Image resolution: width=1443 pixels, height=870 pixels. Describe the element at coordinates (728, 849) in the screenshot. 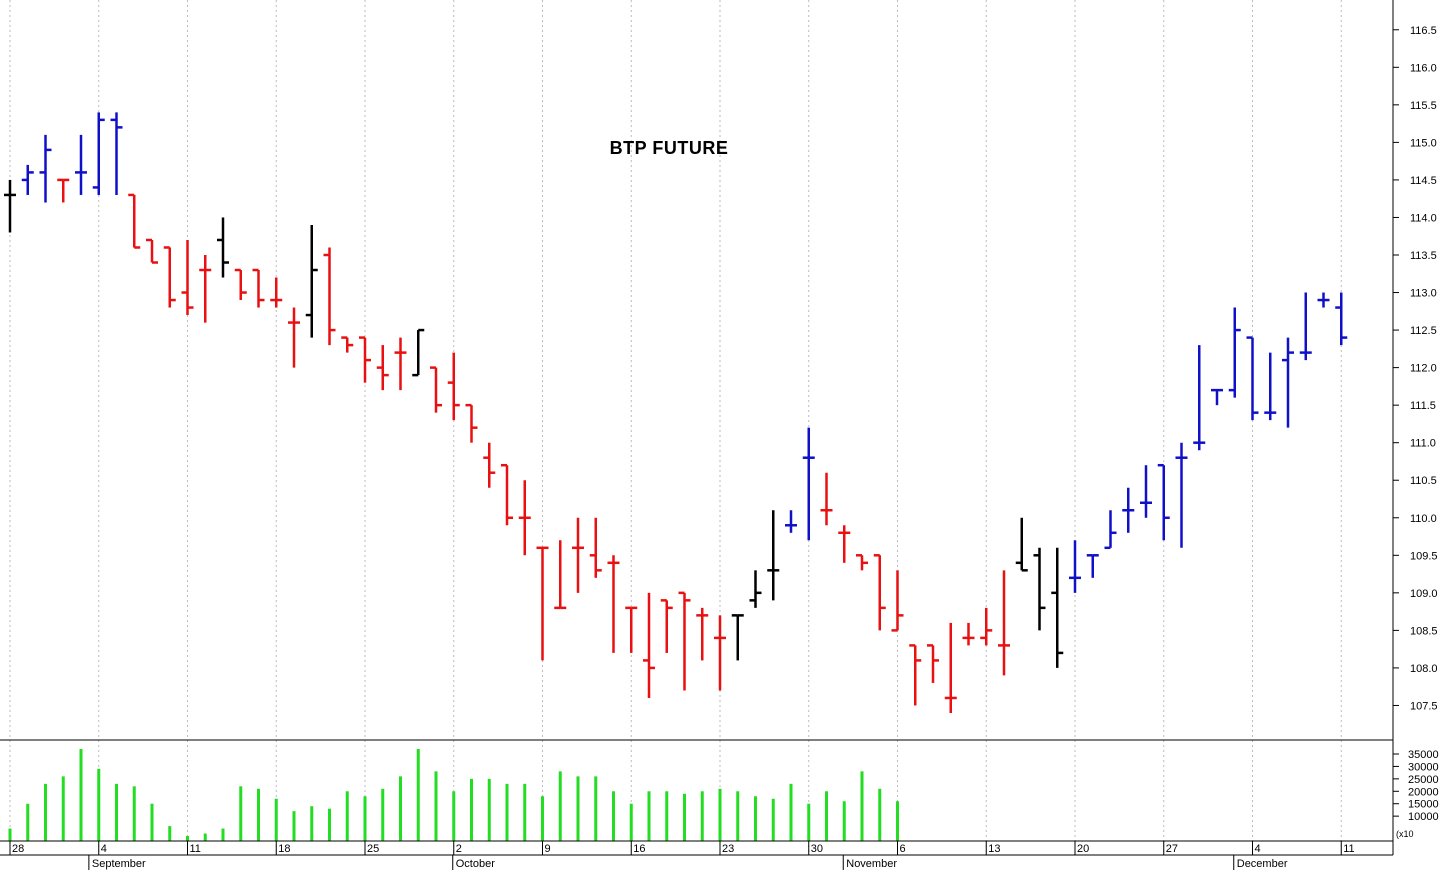

I see `date-tick-label: 23` at that location.